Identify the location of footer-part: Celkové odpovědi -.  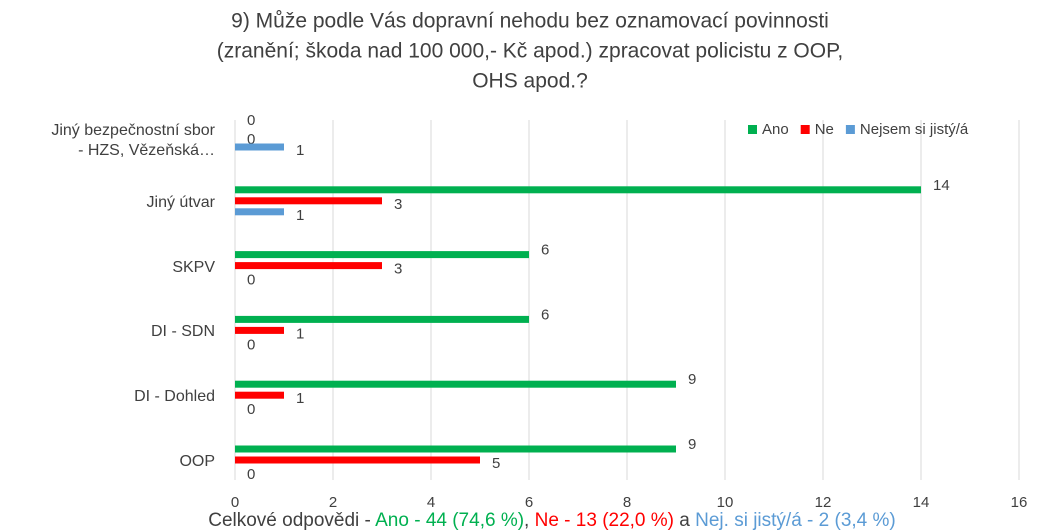
(291, 520).